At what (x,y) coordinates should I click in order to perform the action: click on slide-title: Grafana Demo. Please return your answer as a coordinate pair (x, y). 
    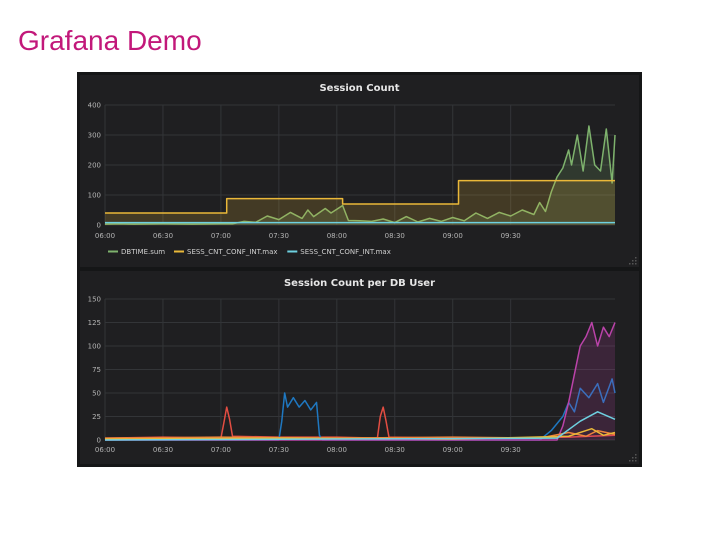
    Looking at the image, I should click on (110, 40).